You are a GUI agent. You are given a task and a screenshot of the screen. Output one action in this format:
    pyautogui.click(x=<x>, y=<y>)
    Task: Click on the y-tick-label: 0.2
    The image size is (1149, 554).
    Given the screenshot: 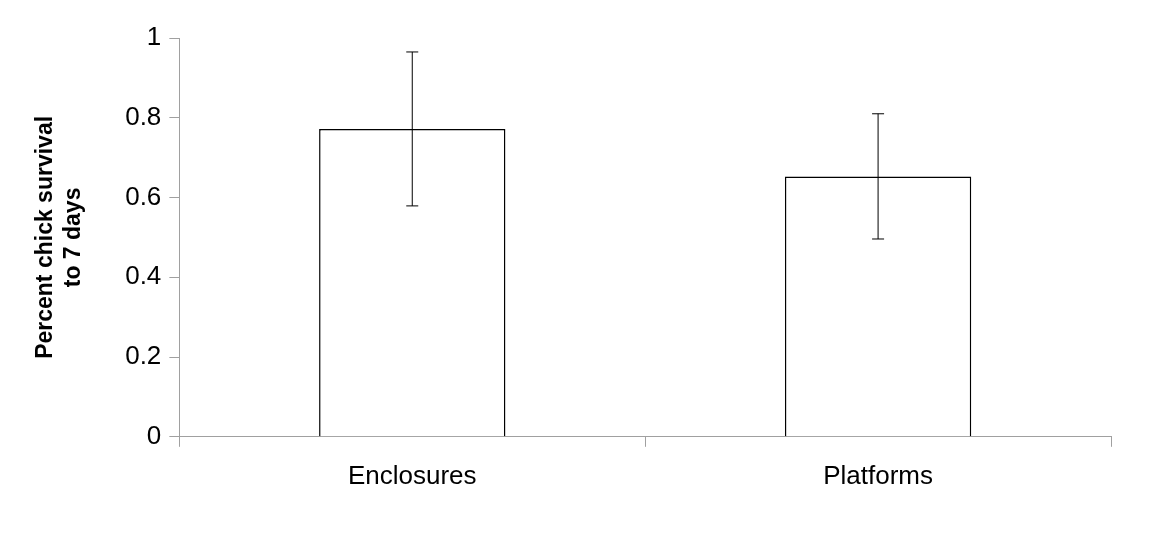 What is the action you would take?
    pyautogui.click(x=143, y=355)
    